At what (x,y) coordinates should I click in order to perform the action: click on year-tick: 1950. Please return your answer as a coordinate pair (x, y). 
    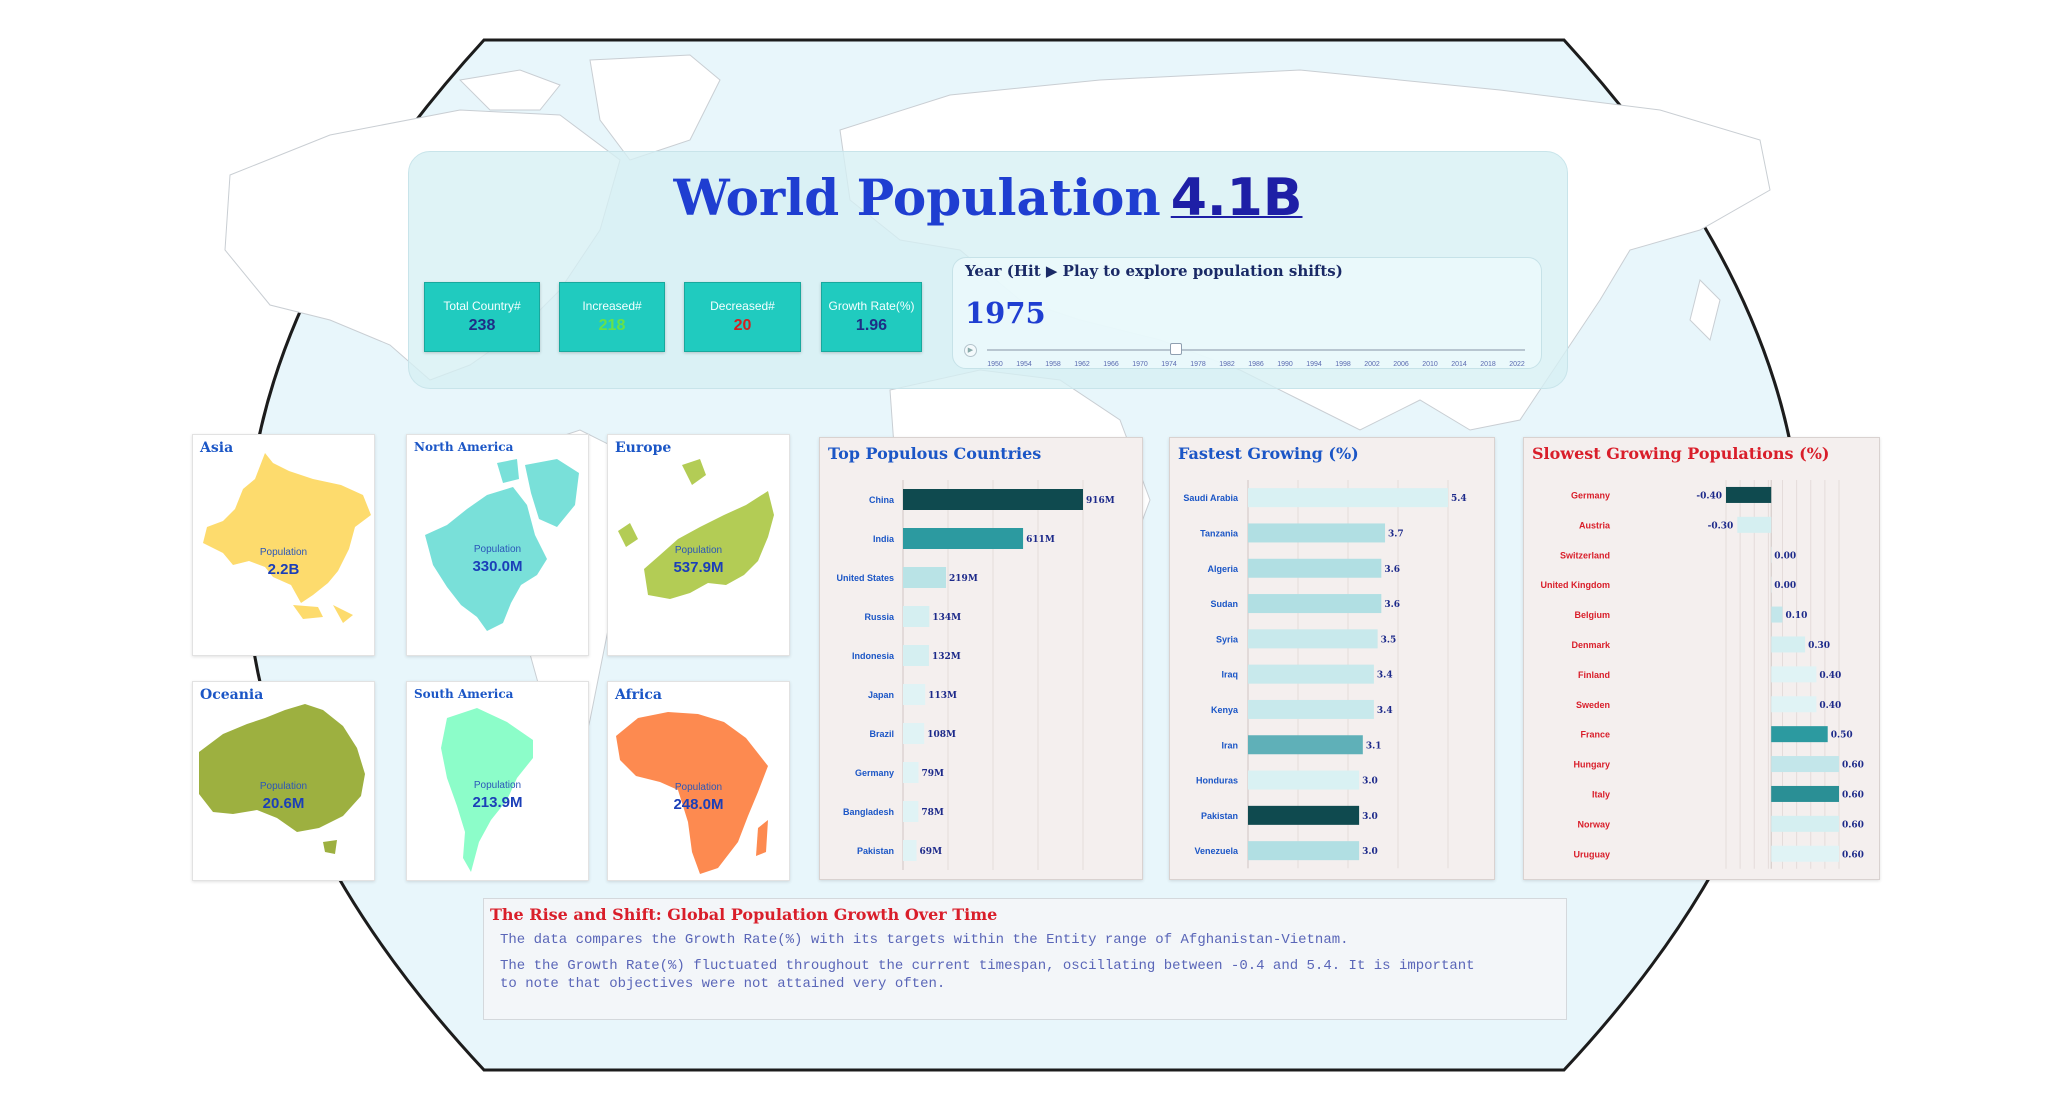
    Looking at the image, I should click on (995, 364).